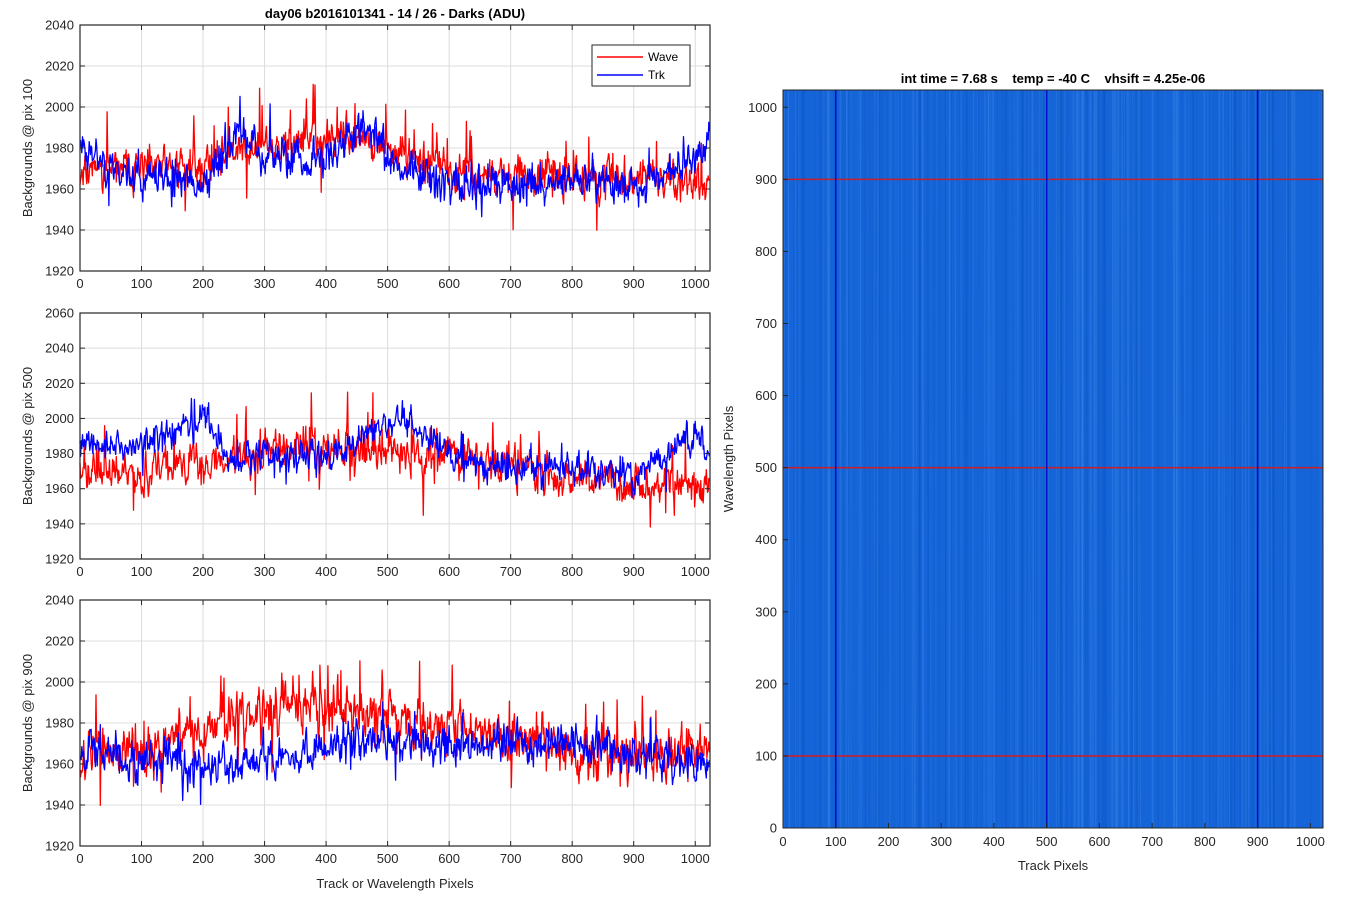 This screenshot has width=1350, height=900. I want to click on x-tick-label: 0, so click(79, 571).